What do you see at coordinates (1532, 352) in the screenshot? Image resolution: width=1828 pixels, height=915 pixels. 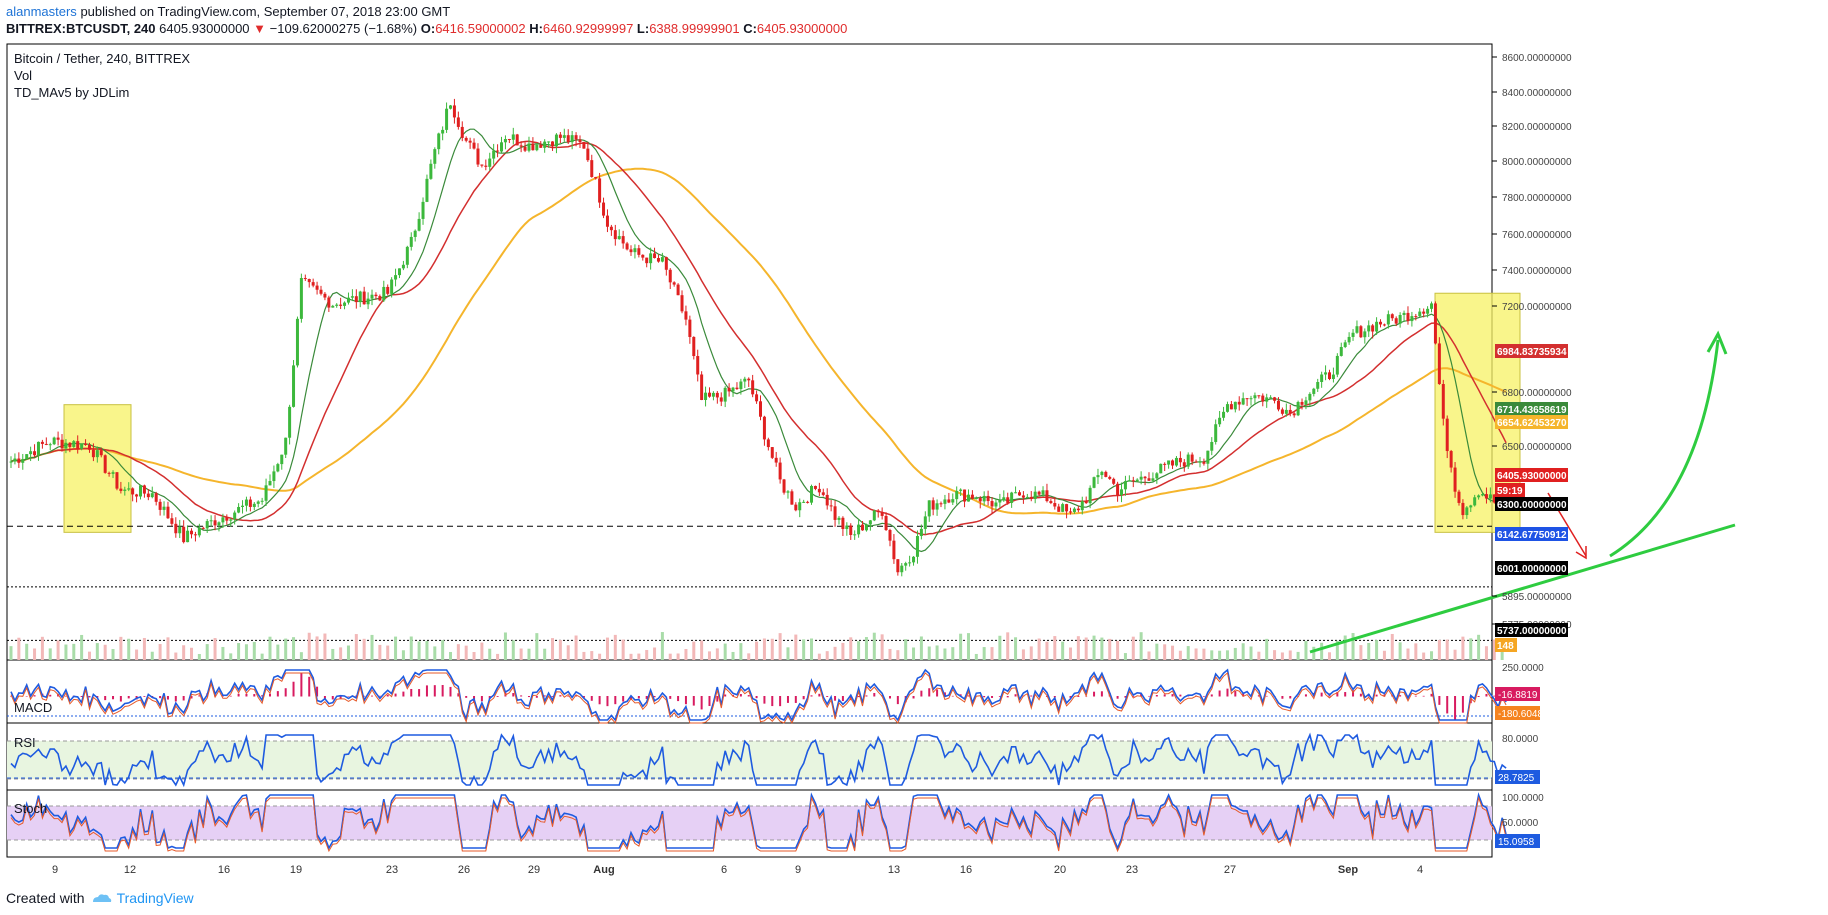 I see `price-label-text: 6984.83735934` at bounding box center [1532, 352].